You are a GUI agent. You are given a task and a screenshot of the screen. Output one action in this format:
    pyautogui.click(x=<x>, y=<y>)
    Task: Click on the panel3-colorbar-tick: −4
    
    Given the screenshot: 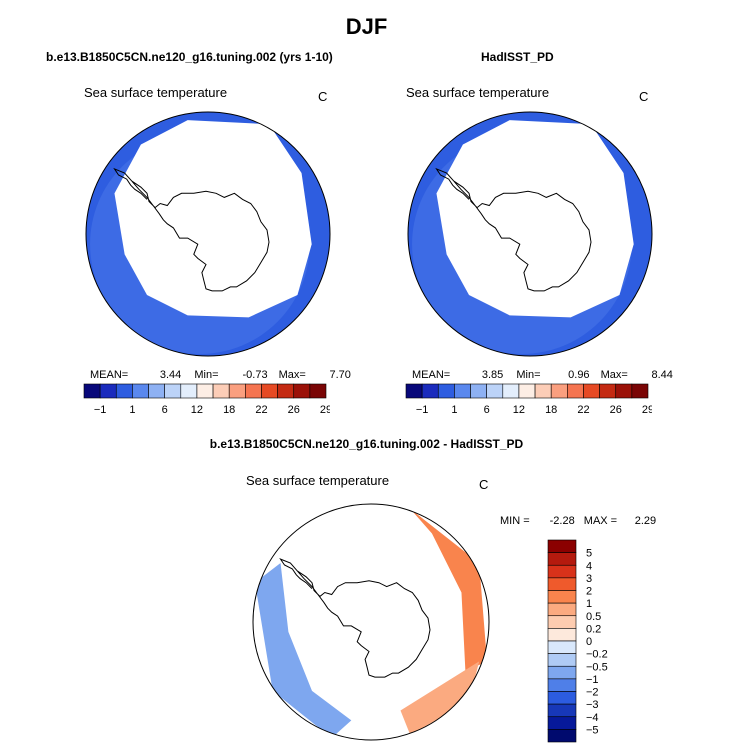 What is the action you would take?
    pyautogui.click(x=592, y=718)
    